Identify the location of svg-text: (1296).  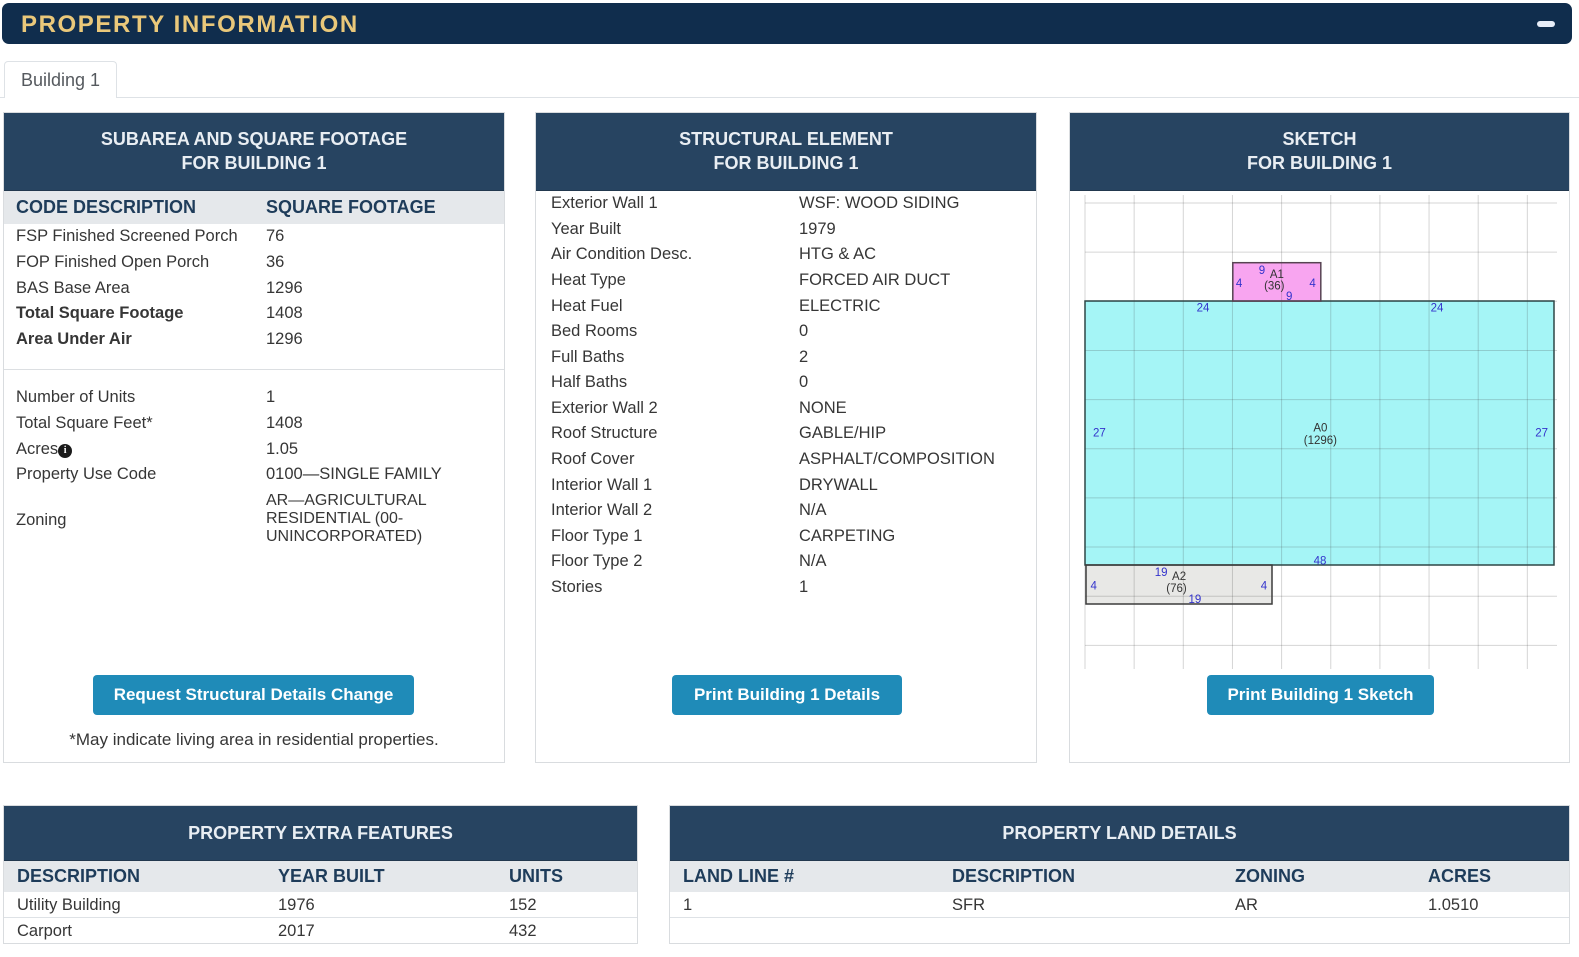
(1320, 441).